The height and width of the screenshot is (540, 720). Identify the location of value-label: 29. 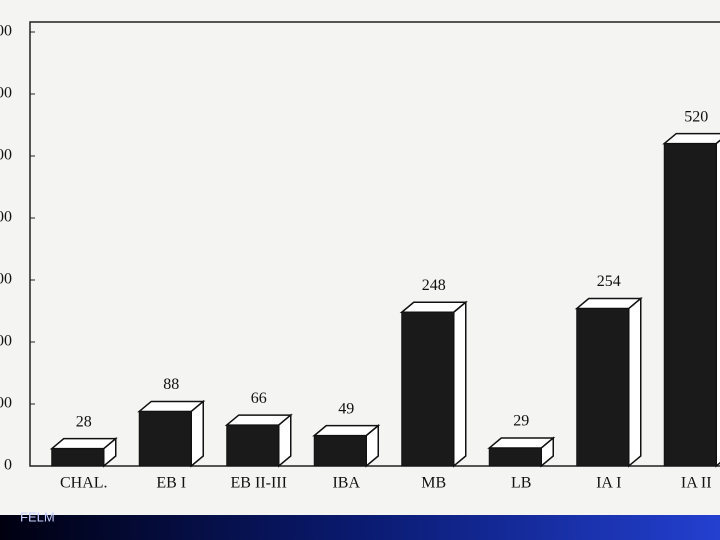
(521, 421).